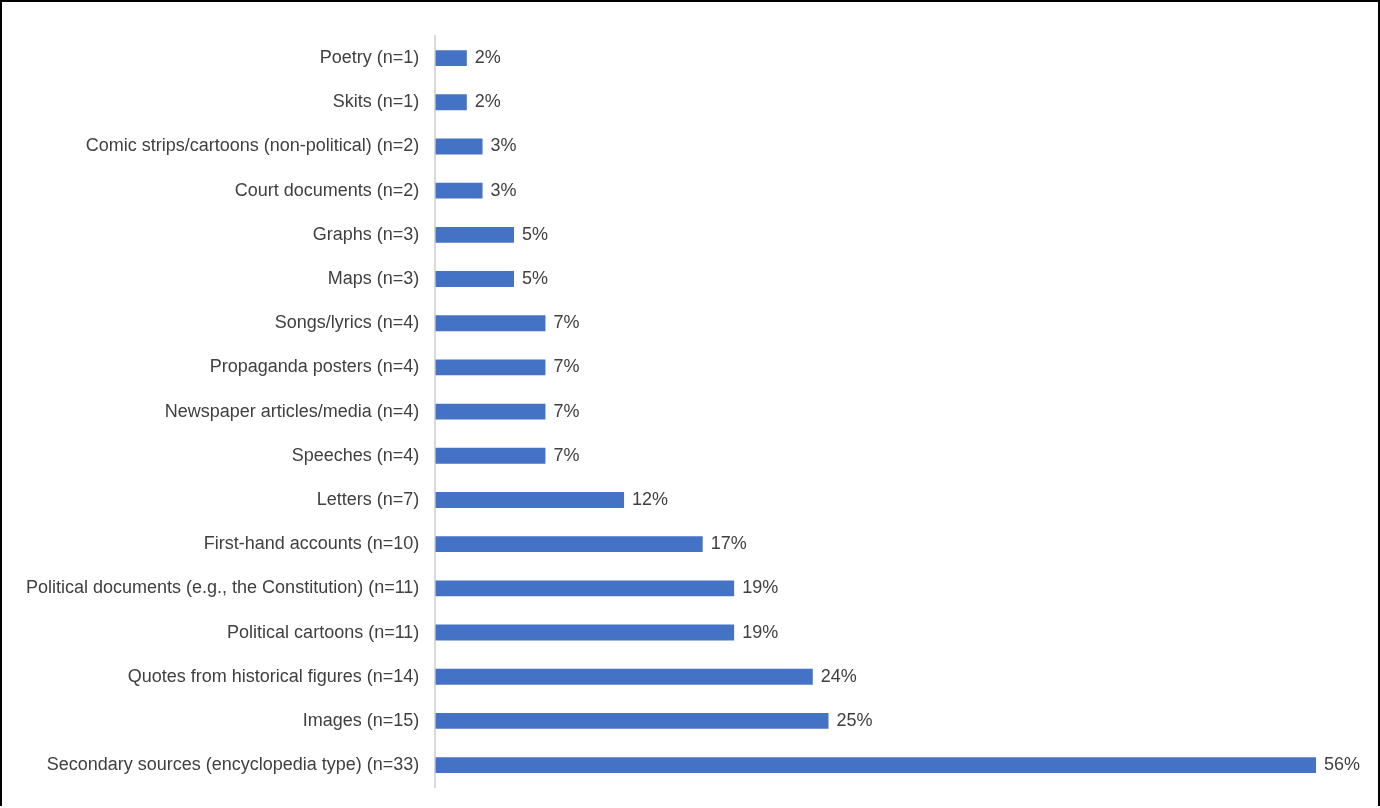 The image size is (1380, 808). Describe the element at coordinates (355, 454) in the screenshot. I see `y-tick-label: Speeches (n=4)` at that location.